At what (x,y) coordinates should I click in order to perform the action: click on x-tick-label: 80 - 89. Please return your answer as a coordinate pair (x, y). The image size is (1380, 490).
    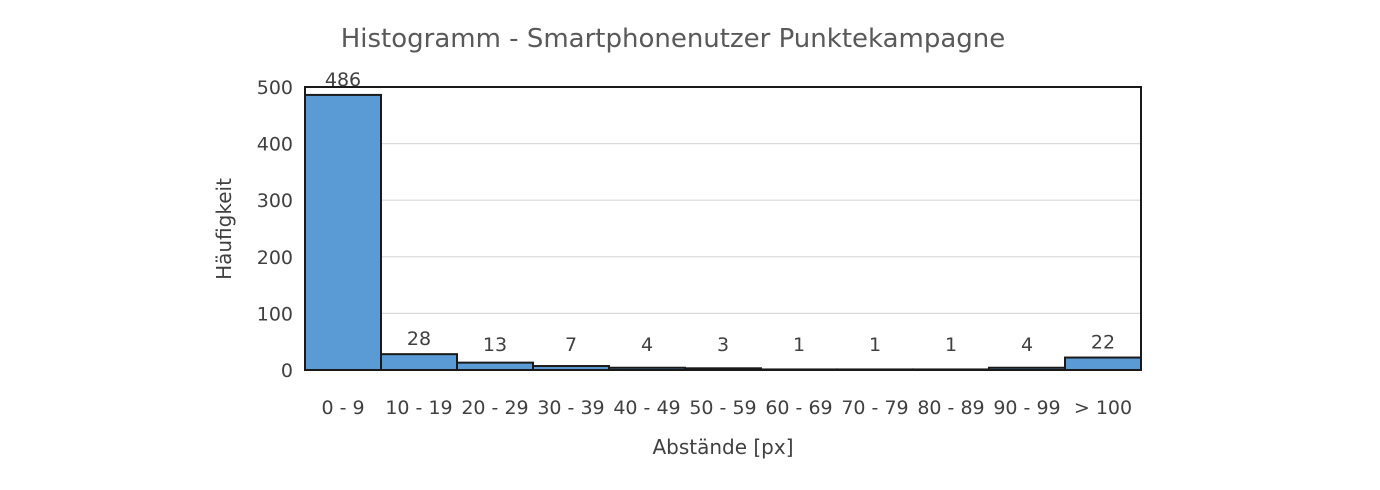
    Looking at the image, I should click on (950, 408).